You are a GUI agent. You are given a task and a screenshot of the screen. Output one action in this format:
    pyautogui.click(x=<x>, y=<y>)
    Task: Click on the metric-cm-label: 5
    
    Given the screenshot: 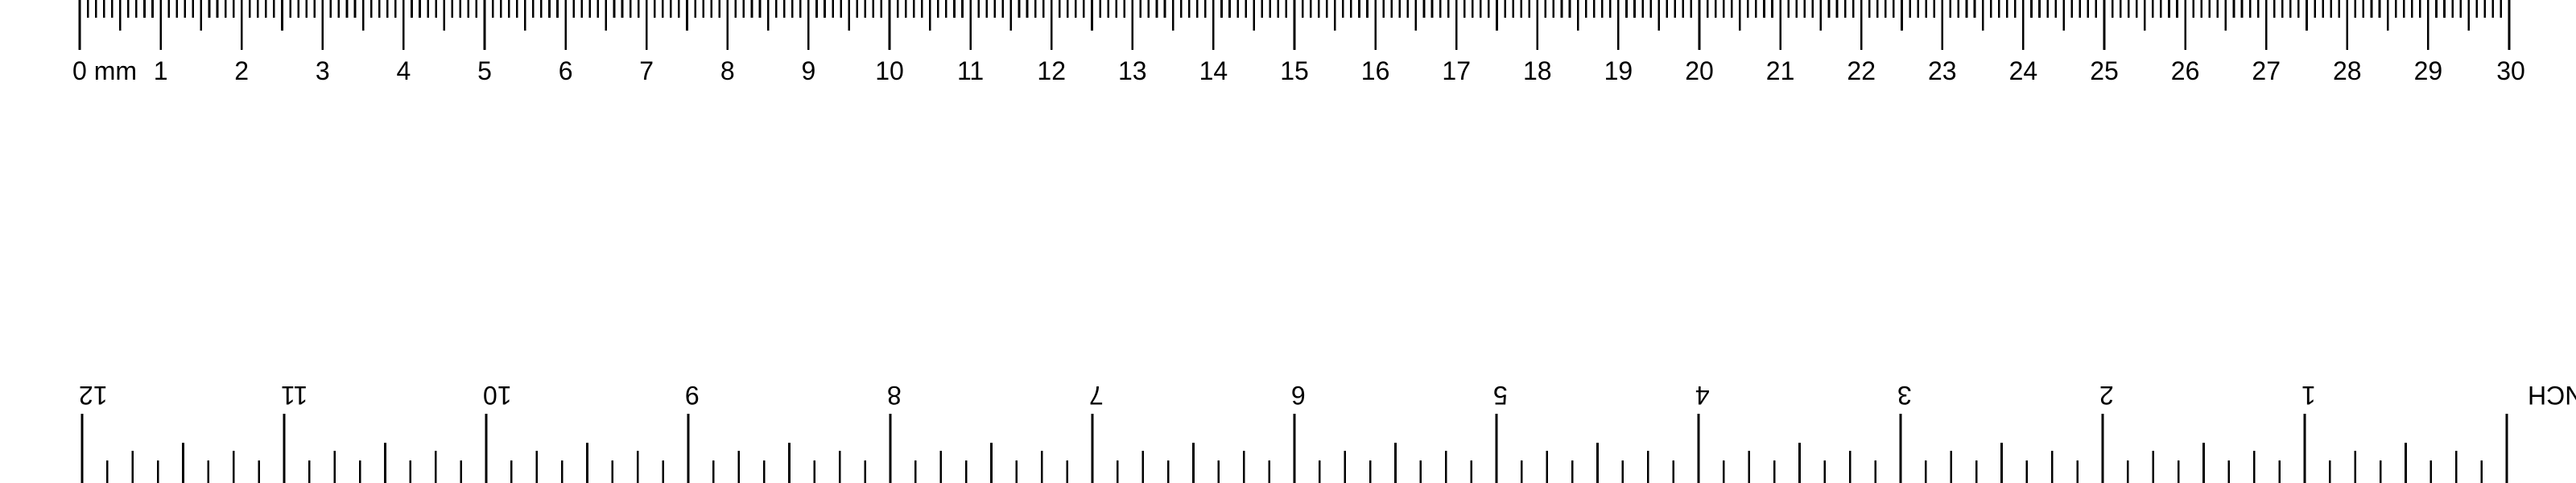 What is the action you would take?
    pyautogui.click(x=484, y=70)
    